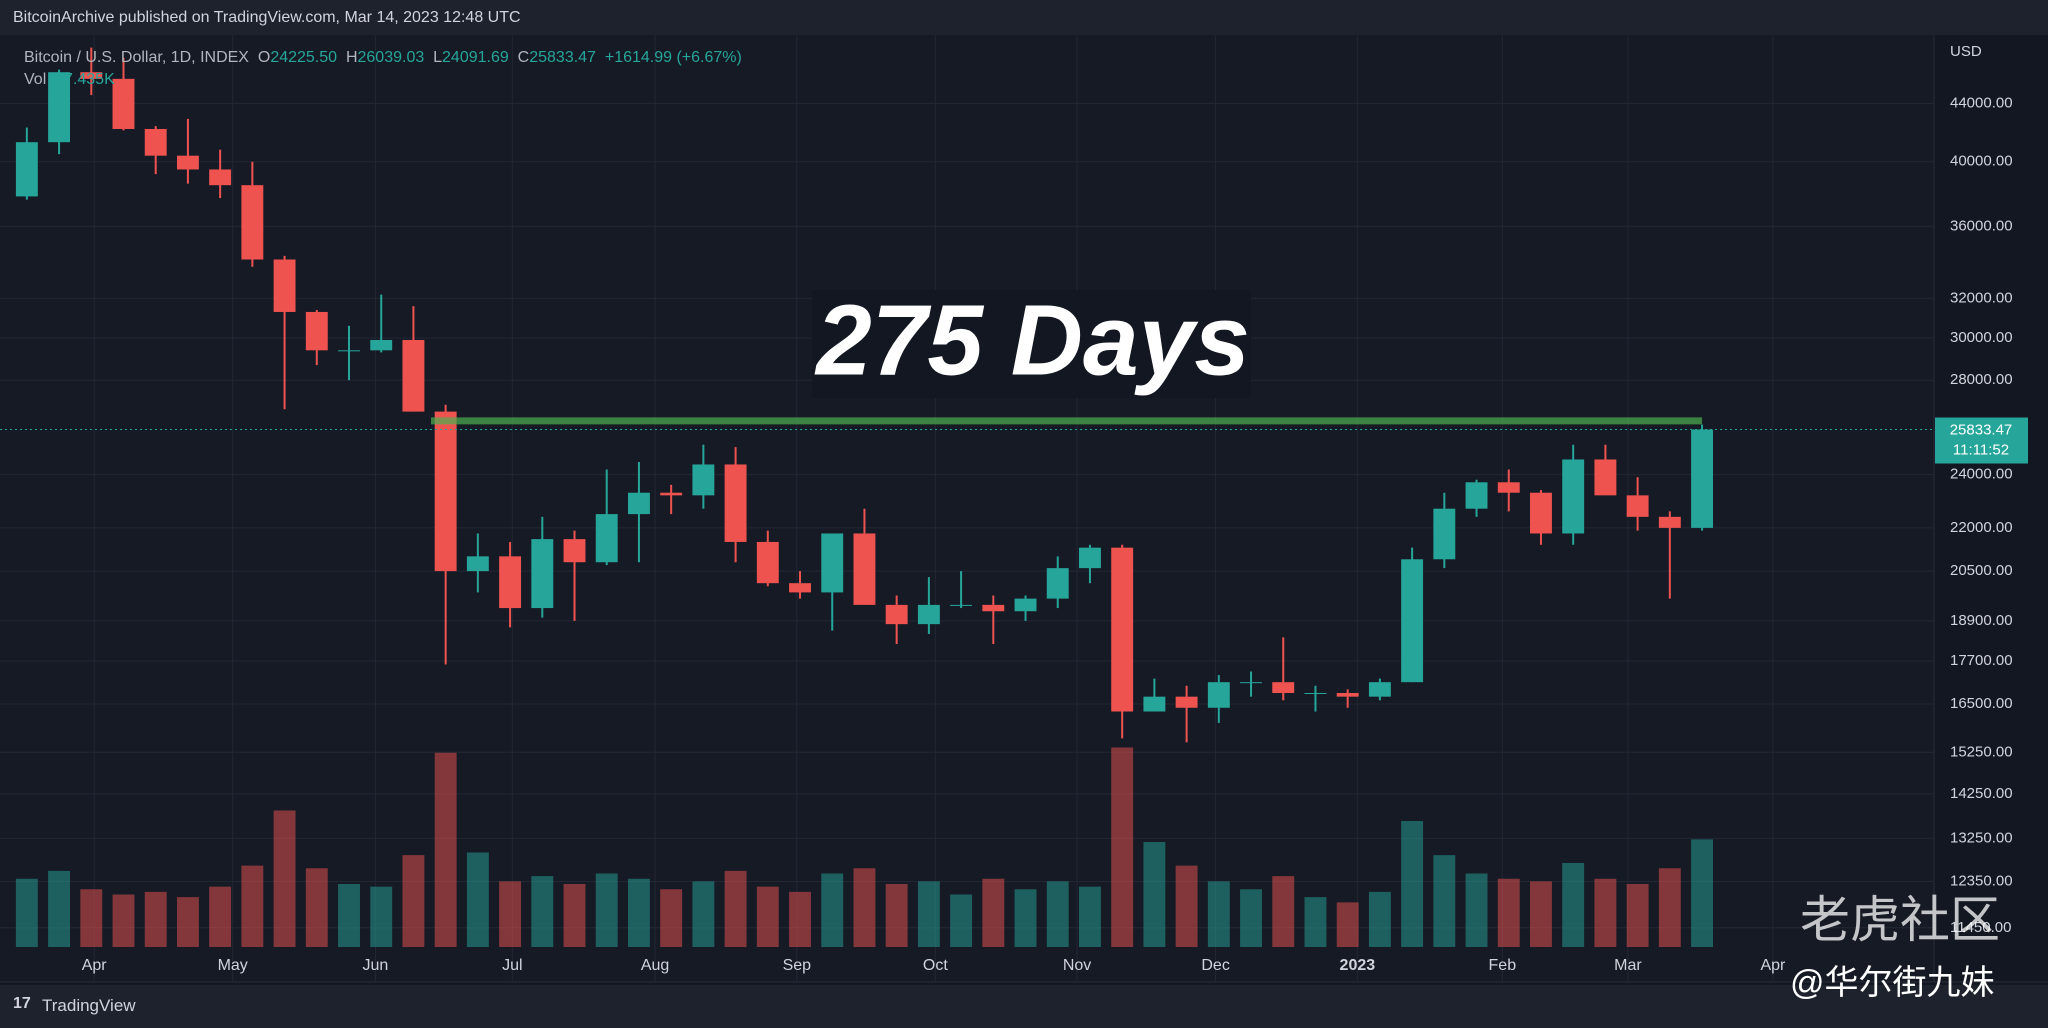 This screenshot has width=2048, height=1028. I want to click on y-tick-label: 14250.00, so click(1981, 793).